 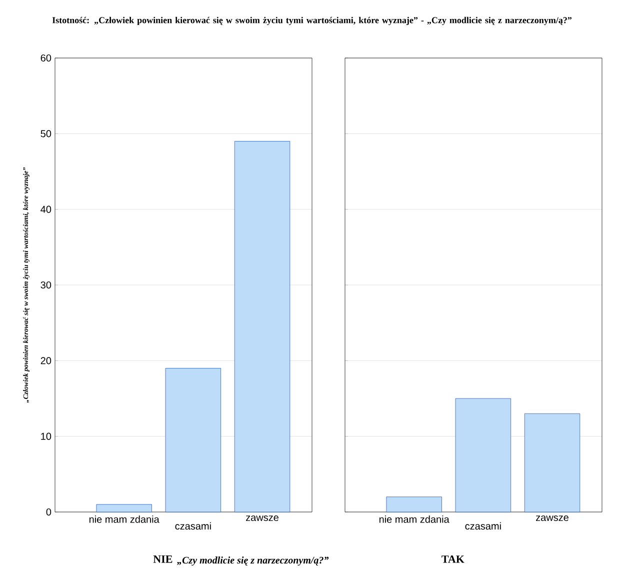 I want to click on y-tick-label: 10, so click(x=46, y=436).